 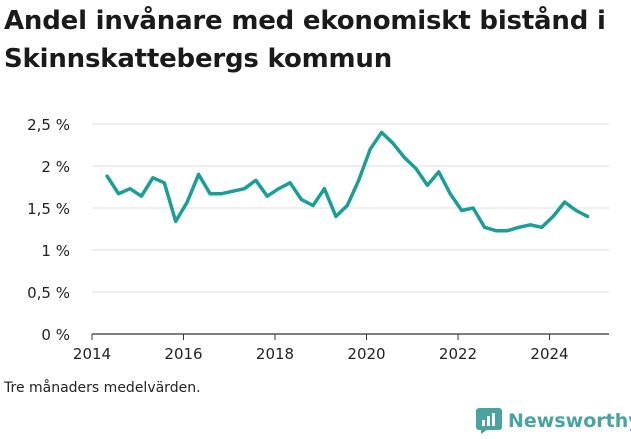 What do you see at coordinates (102, 388) in the screenshot?
I see `chart-note: Tre månaders medelvärden.` at bounding box center [102, 388].